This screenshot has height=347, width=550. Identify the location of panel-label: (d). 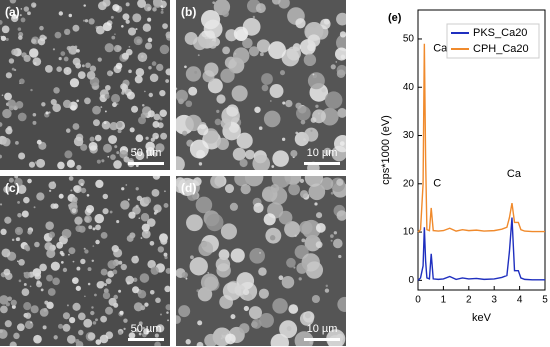
(188, 188).